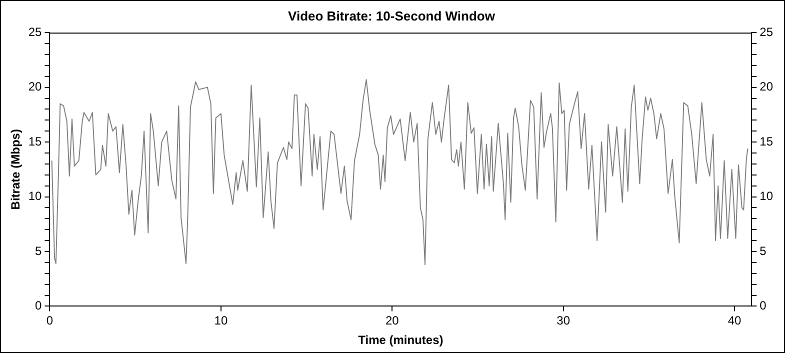 The width and height of the screenshot is (785, 353). Describe the element at coordinates (563, 321) in the screenshot. I see `x-tick-label: 30` at that location.